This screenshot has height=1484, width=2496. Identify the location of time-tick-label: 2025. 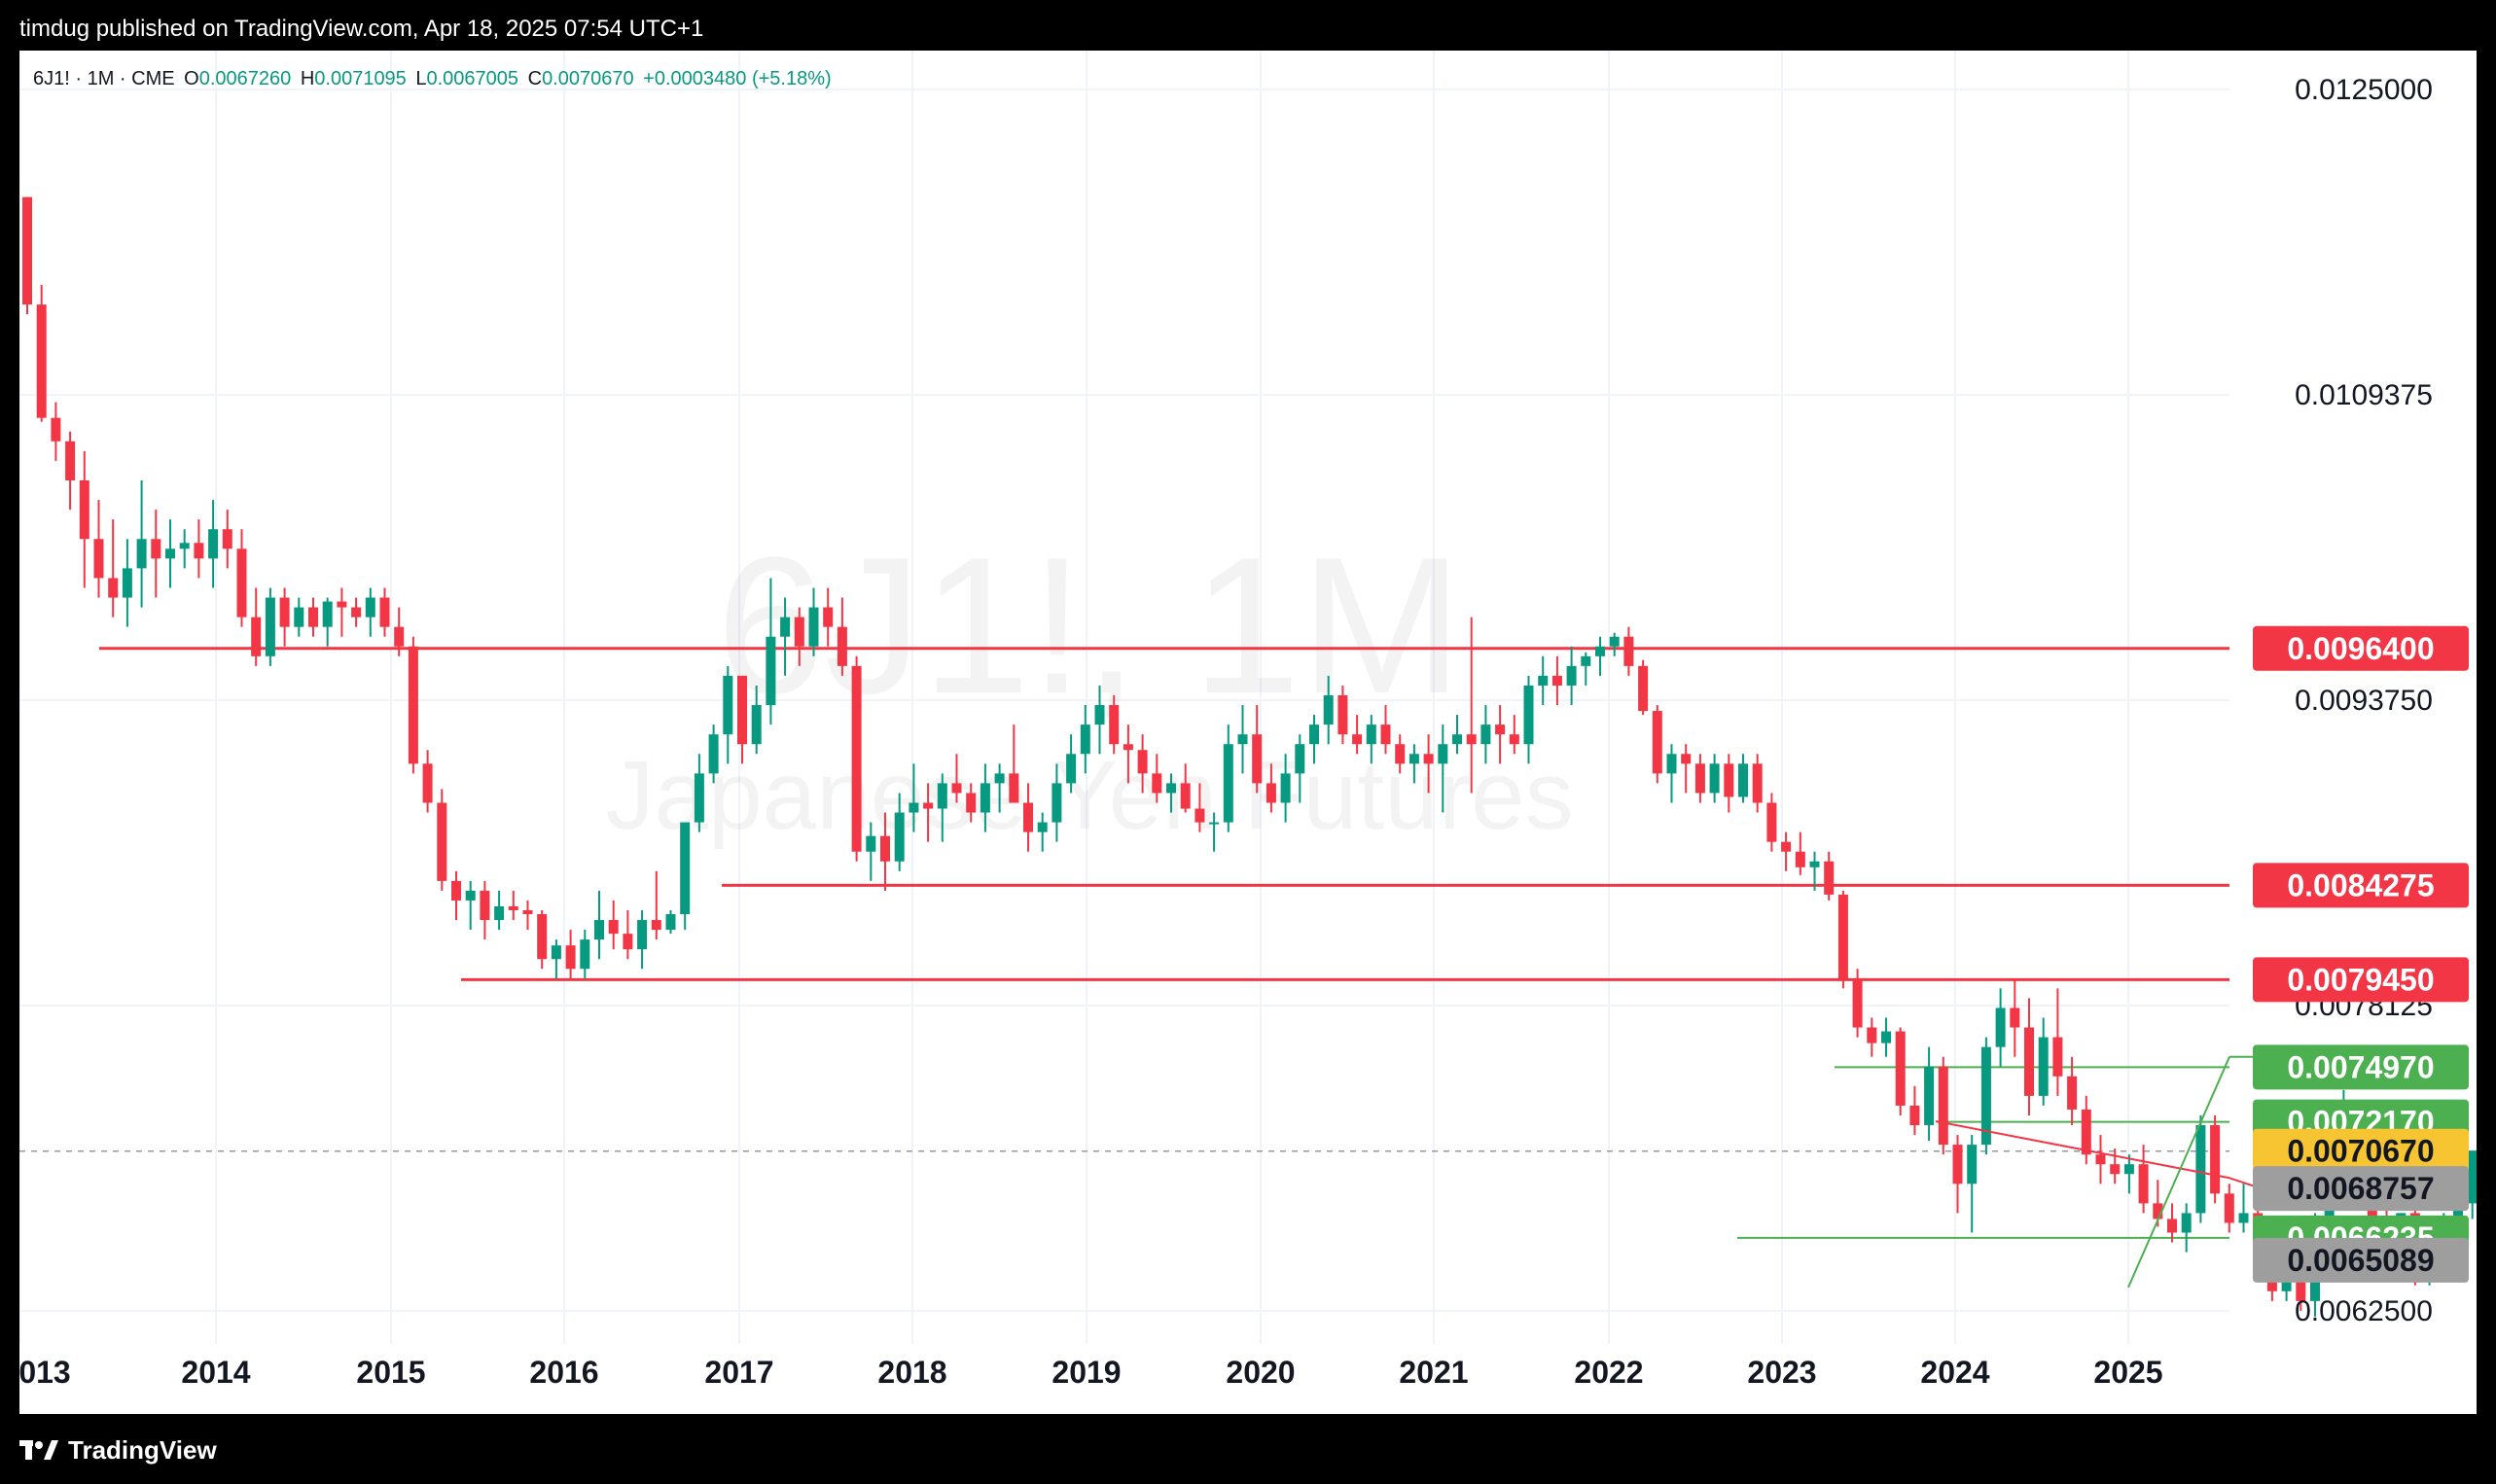
(2127, 1373).